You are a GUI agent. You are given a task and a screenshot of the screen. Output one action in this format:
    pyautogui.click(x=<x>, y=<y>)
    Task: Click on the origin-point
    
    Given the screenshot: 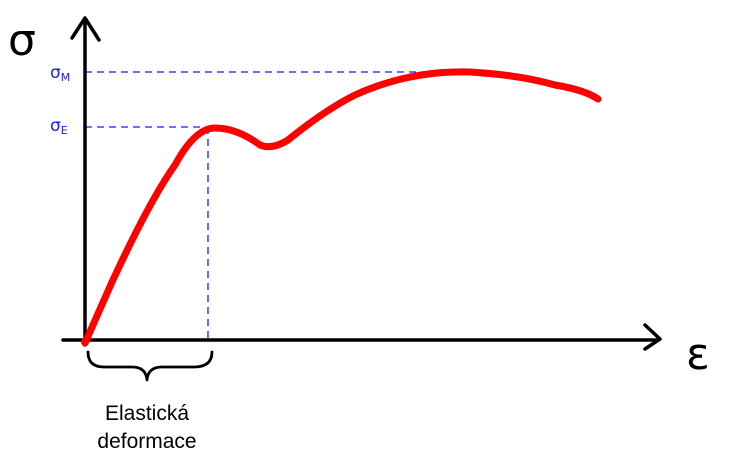 What is the action you would take?
    pyautogui.click(x=85, y=342)
    